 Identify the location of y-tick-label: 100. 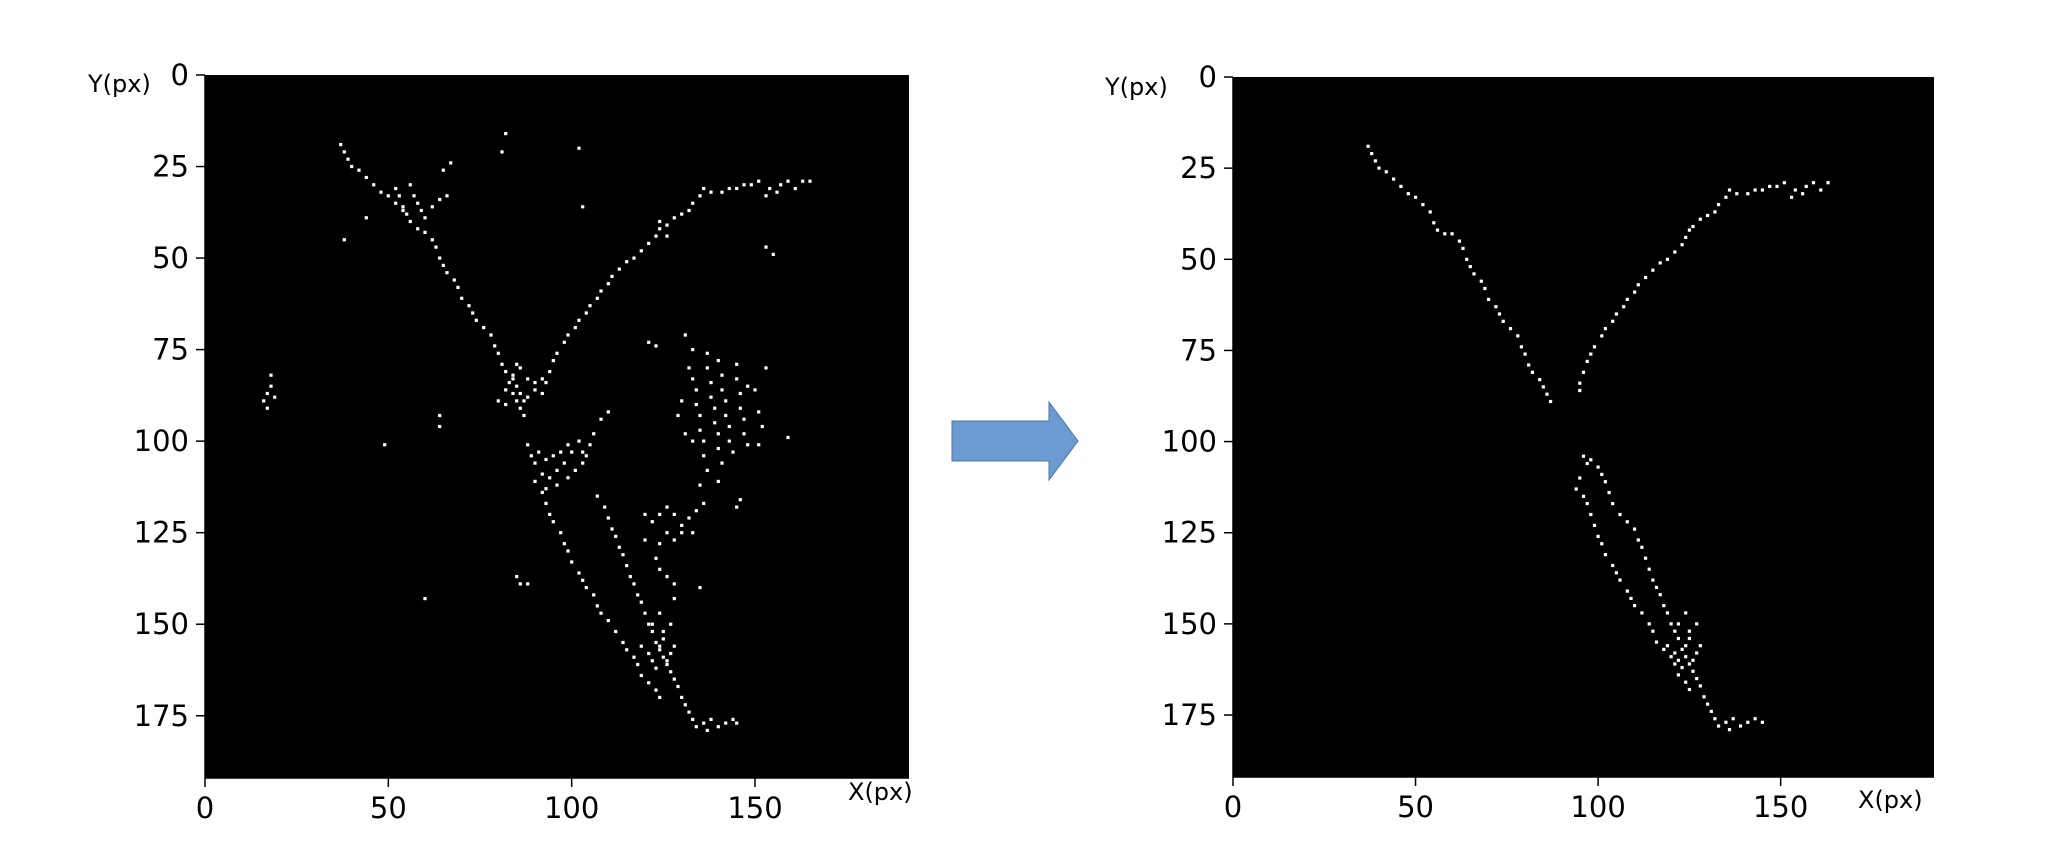
(1189, 442).